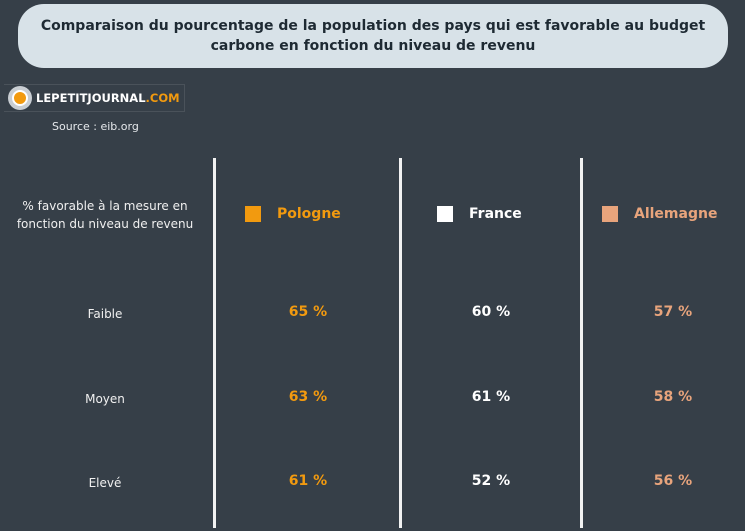  What do you see at coordinates (308, 312) in the screenshot?
I see `cell-value: 65 %` at bounding box center [308, 312].